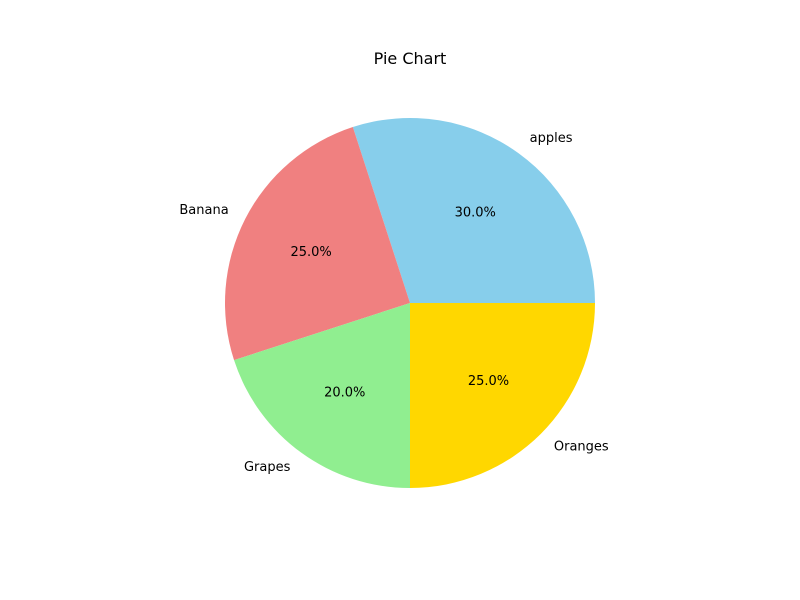 This screenshot has width=800, height=600. I want to click on percent-label-oranges: 25.0%, so click(488, 381).